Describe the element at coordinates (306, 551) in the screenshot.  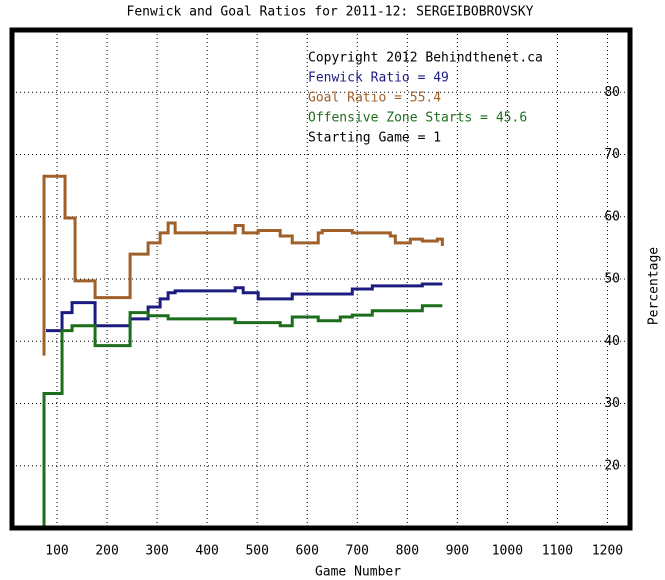
I see `x-tick-label: 600` at that location.